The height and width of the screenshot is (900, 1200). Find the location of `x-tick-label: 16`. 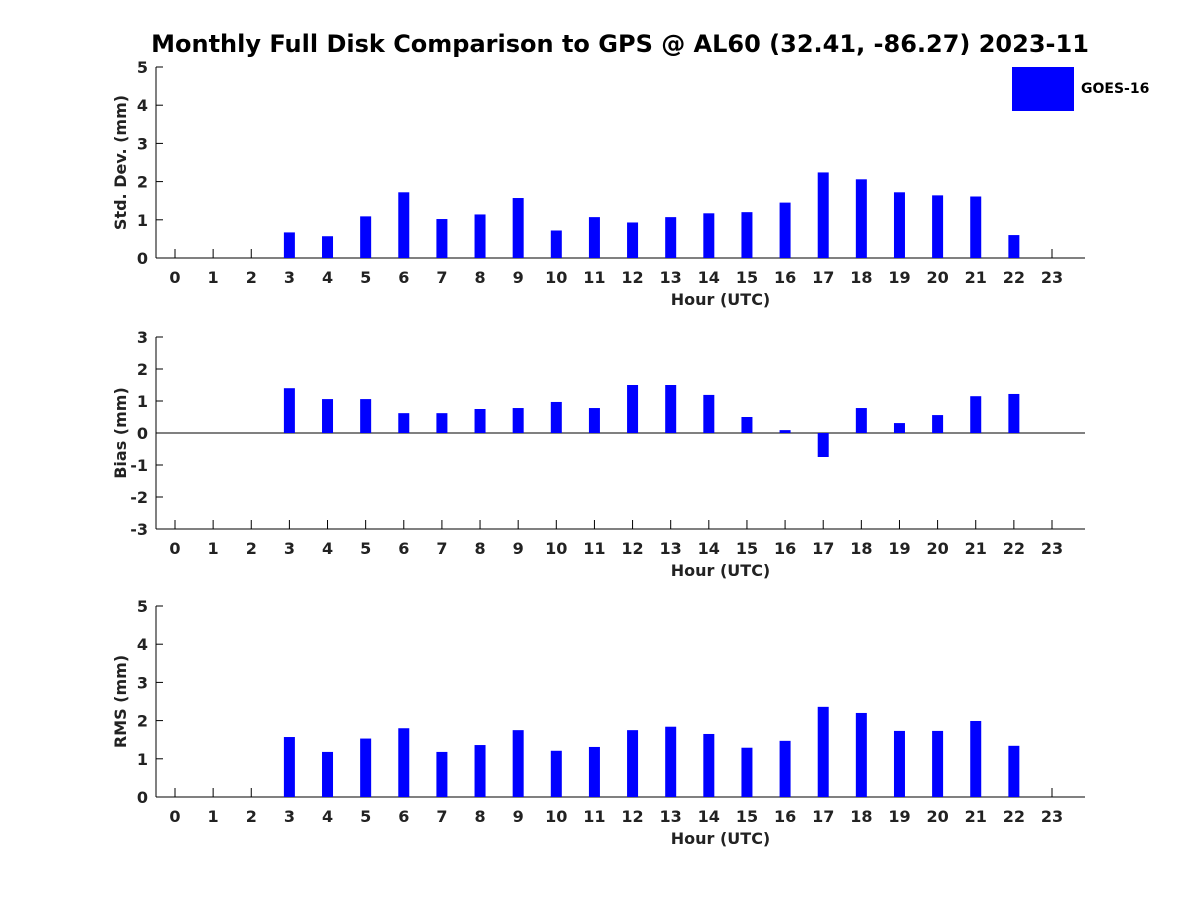

x-tick-label: 16 is located at coordinates (785, 816).